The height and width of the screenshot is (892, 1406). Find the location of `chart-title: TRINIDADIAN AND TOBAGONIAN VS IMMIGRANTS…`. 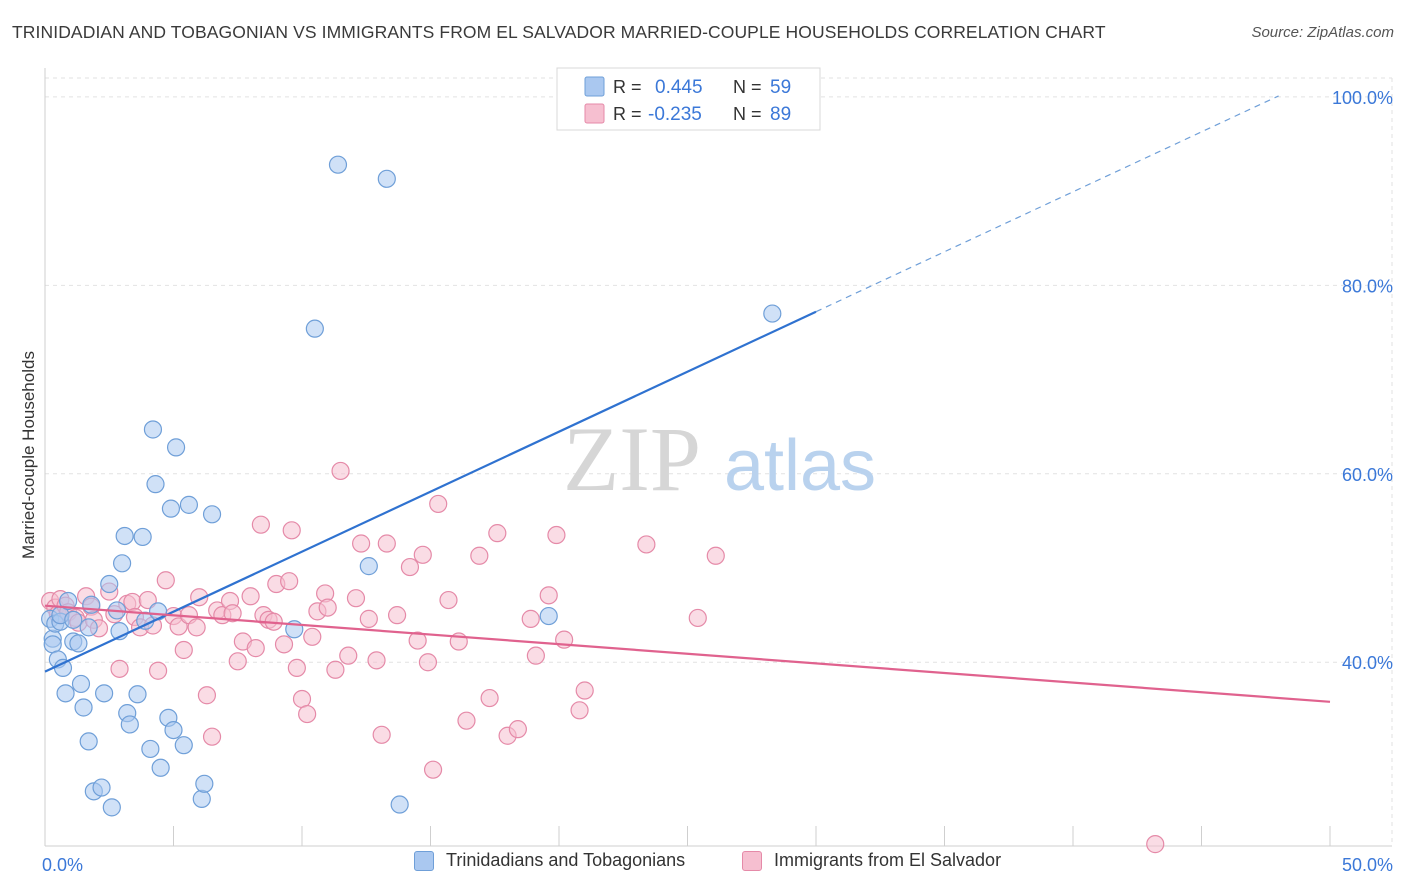

chart-title: TRINIDADIAN AND TOBAGONIAN VS IMMIGRANTS… is located at coordinates (559, 32).